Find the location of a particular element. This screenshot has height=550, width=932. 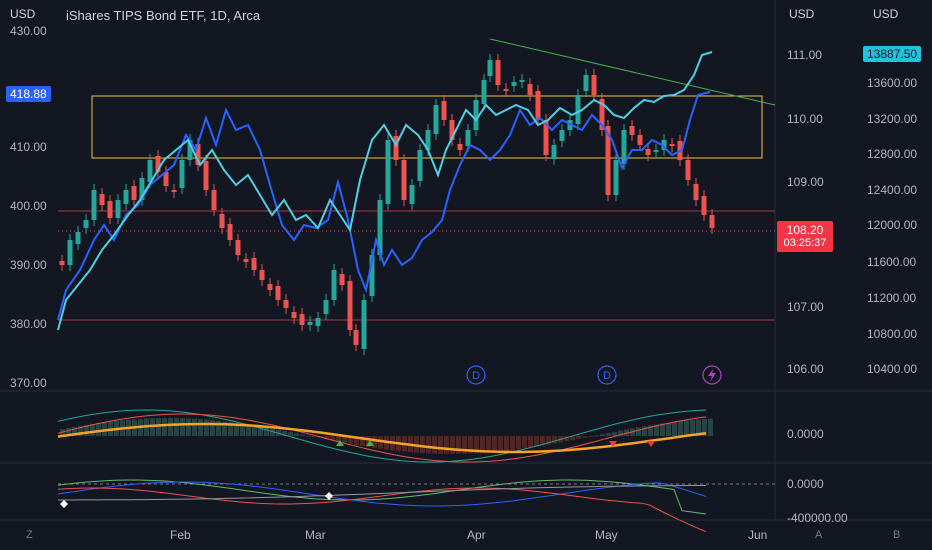

left-axis-currency: USD is located at coordinates (23, 14).